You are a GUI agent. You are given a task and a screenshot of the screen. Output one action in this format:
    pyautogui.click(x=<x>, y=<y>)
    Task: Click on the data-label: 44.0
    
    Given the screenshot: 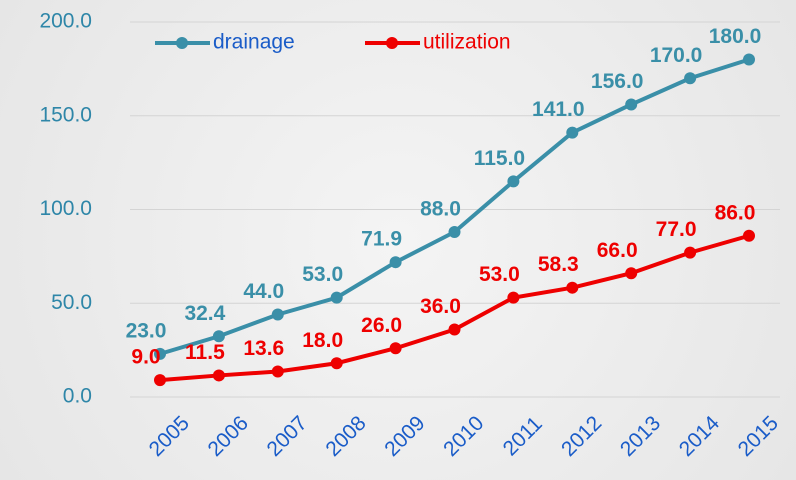 What is the action you would take?
    pyautogui.click(x=263, y=291)
    